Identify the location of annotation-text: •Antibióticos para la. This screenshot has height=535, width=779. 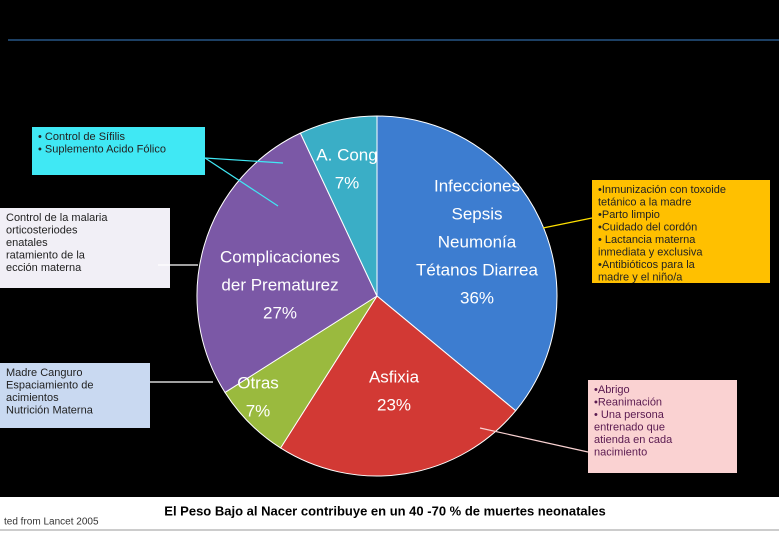
(647, 265).